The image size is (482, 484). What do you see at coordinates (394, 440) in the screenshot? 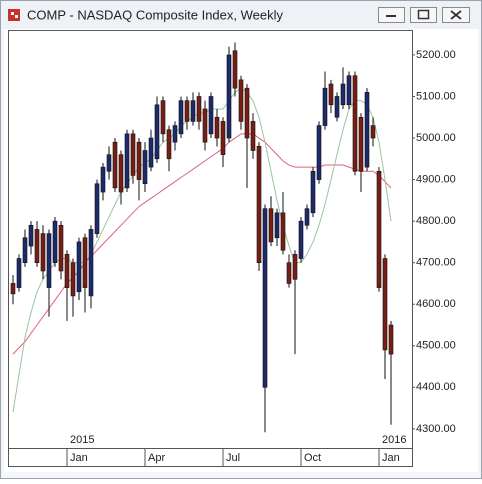
I see `year-label: 2016` at bounding box center [394, 440].